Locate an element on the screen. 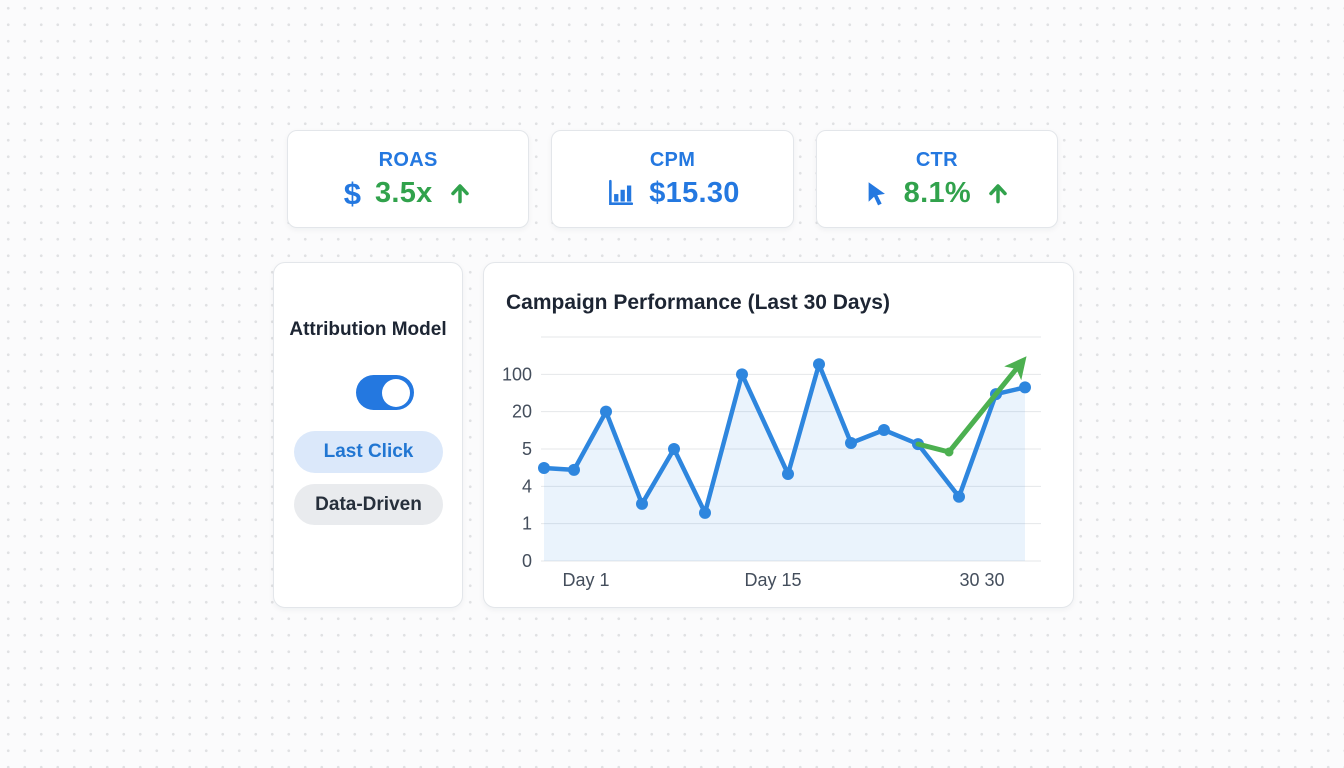 The height and width of the screenshot is (768, 1344). svg-text: 100 is located at coordinates (517, 374).